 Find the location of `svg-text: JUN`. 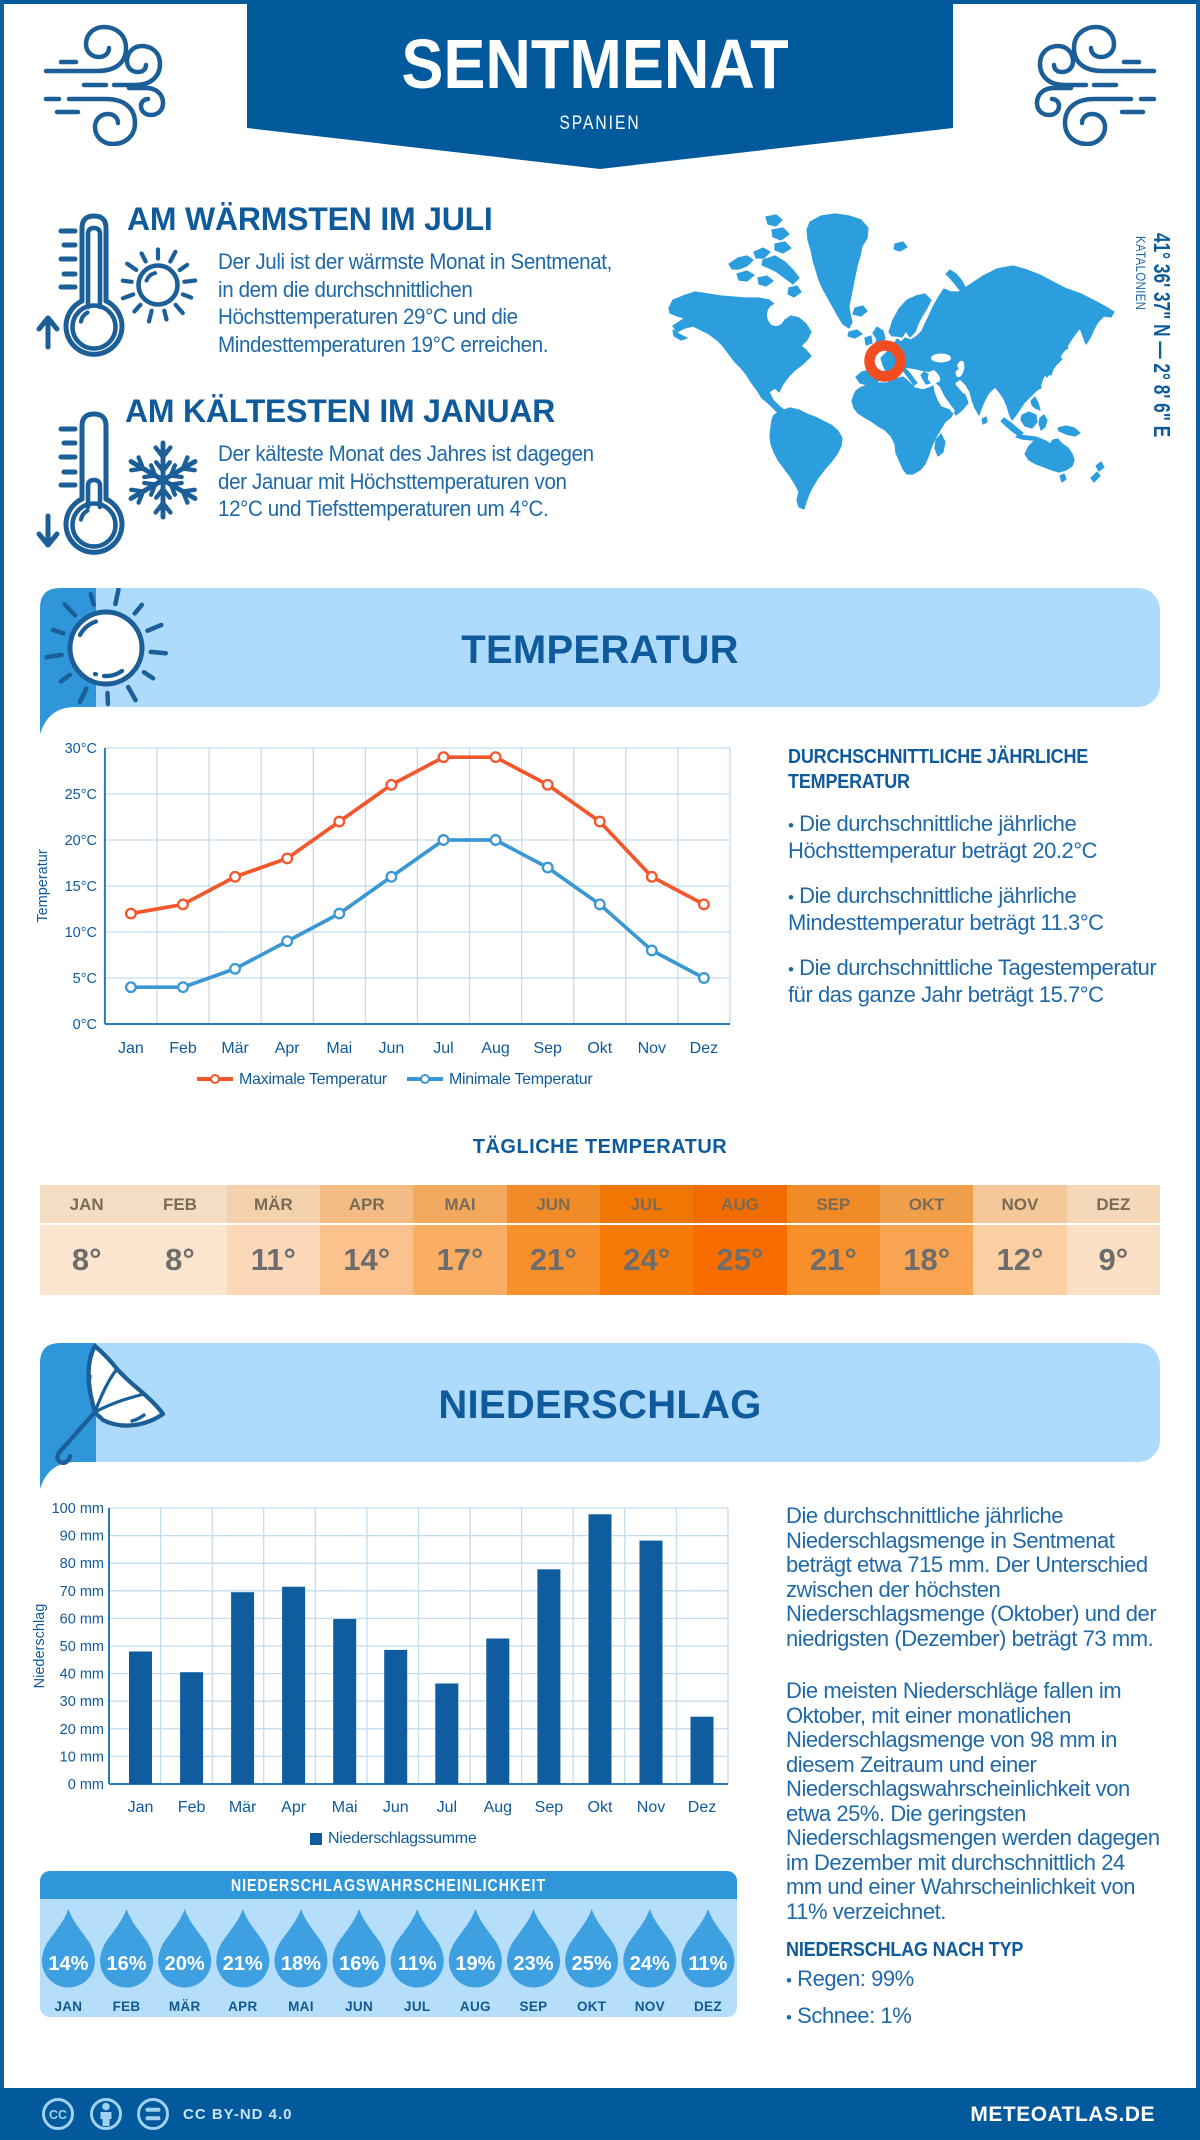

svg-text: JUN is located at coordinates (359, 2006).